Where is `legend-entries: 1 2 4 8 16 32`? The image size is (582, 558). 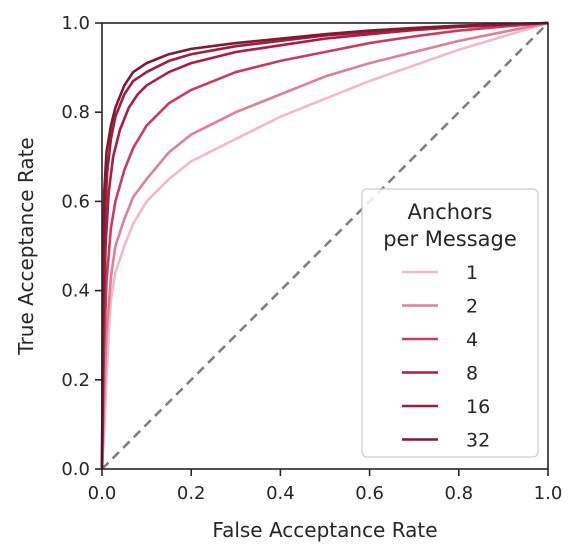 legend-entries: 1 2 4 8 16 32 is located at coordinates (446, 357).